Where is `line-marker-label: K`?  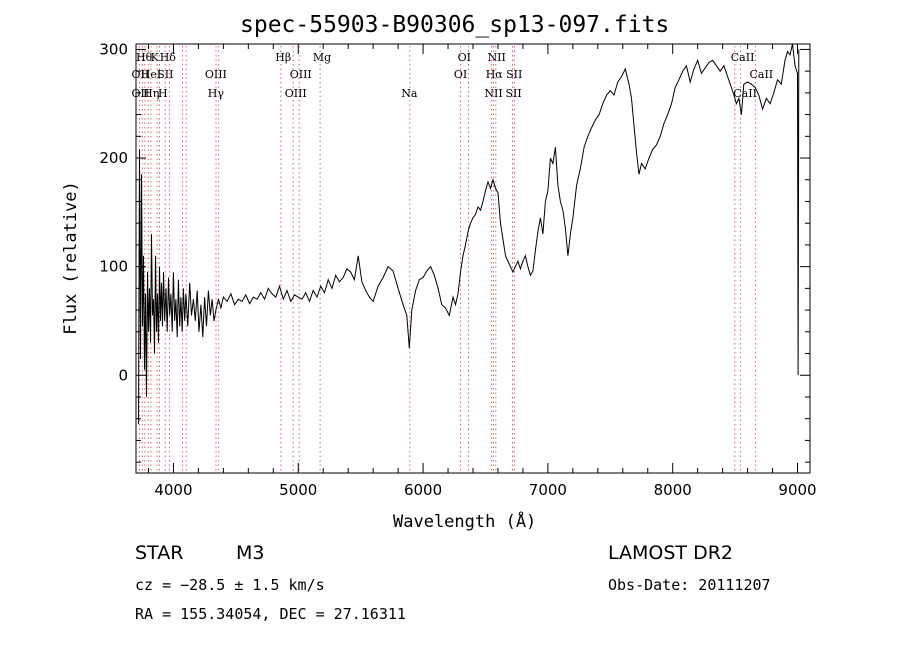 line-marker-label: K is located at coordinates (155, 57).